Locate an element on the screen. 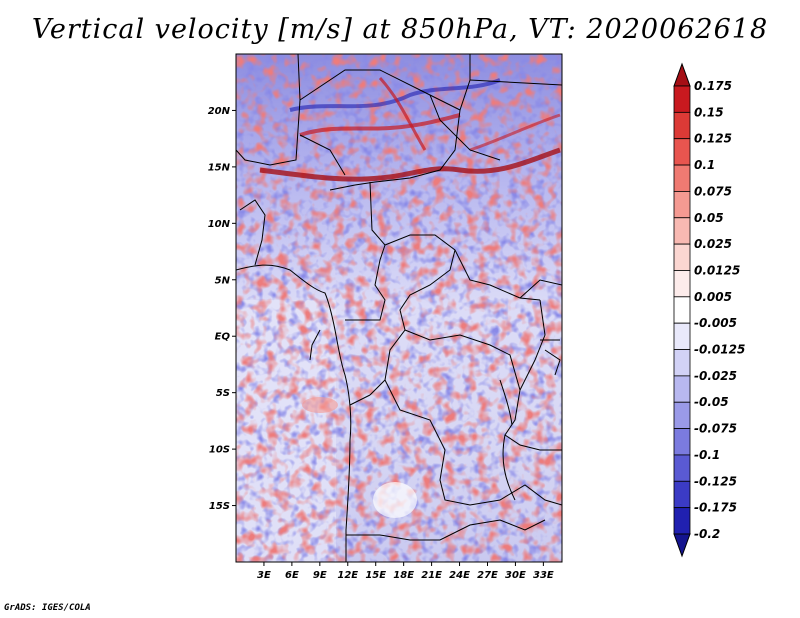  lon-tick-label: 3E is located at coordinates (264, 575).